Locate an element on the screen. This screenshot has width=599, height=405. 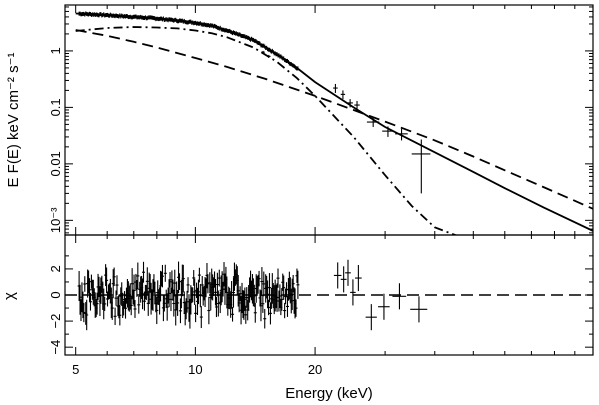
spectrum-ytick-label-1: 0.1 is located at coordinates (55, 107).